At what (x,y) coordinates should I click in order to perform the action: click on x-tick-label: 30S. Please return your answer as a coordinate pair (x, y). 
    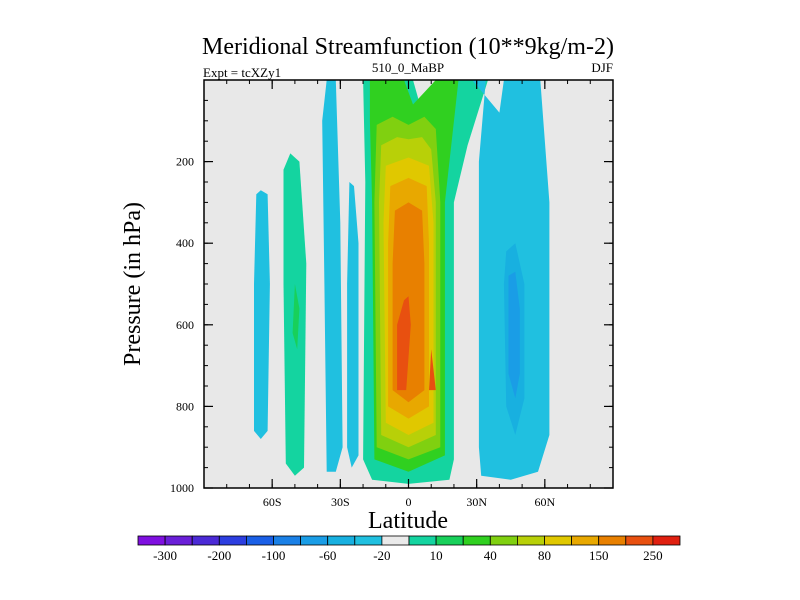
    Looking at the image, I should click on (340, 502).